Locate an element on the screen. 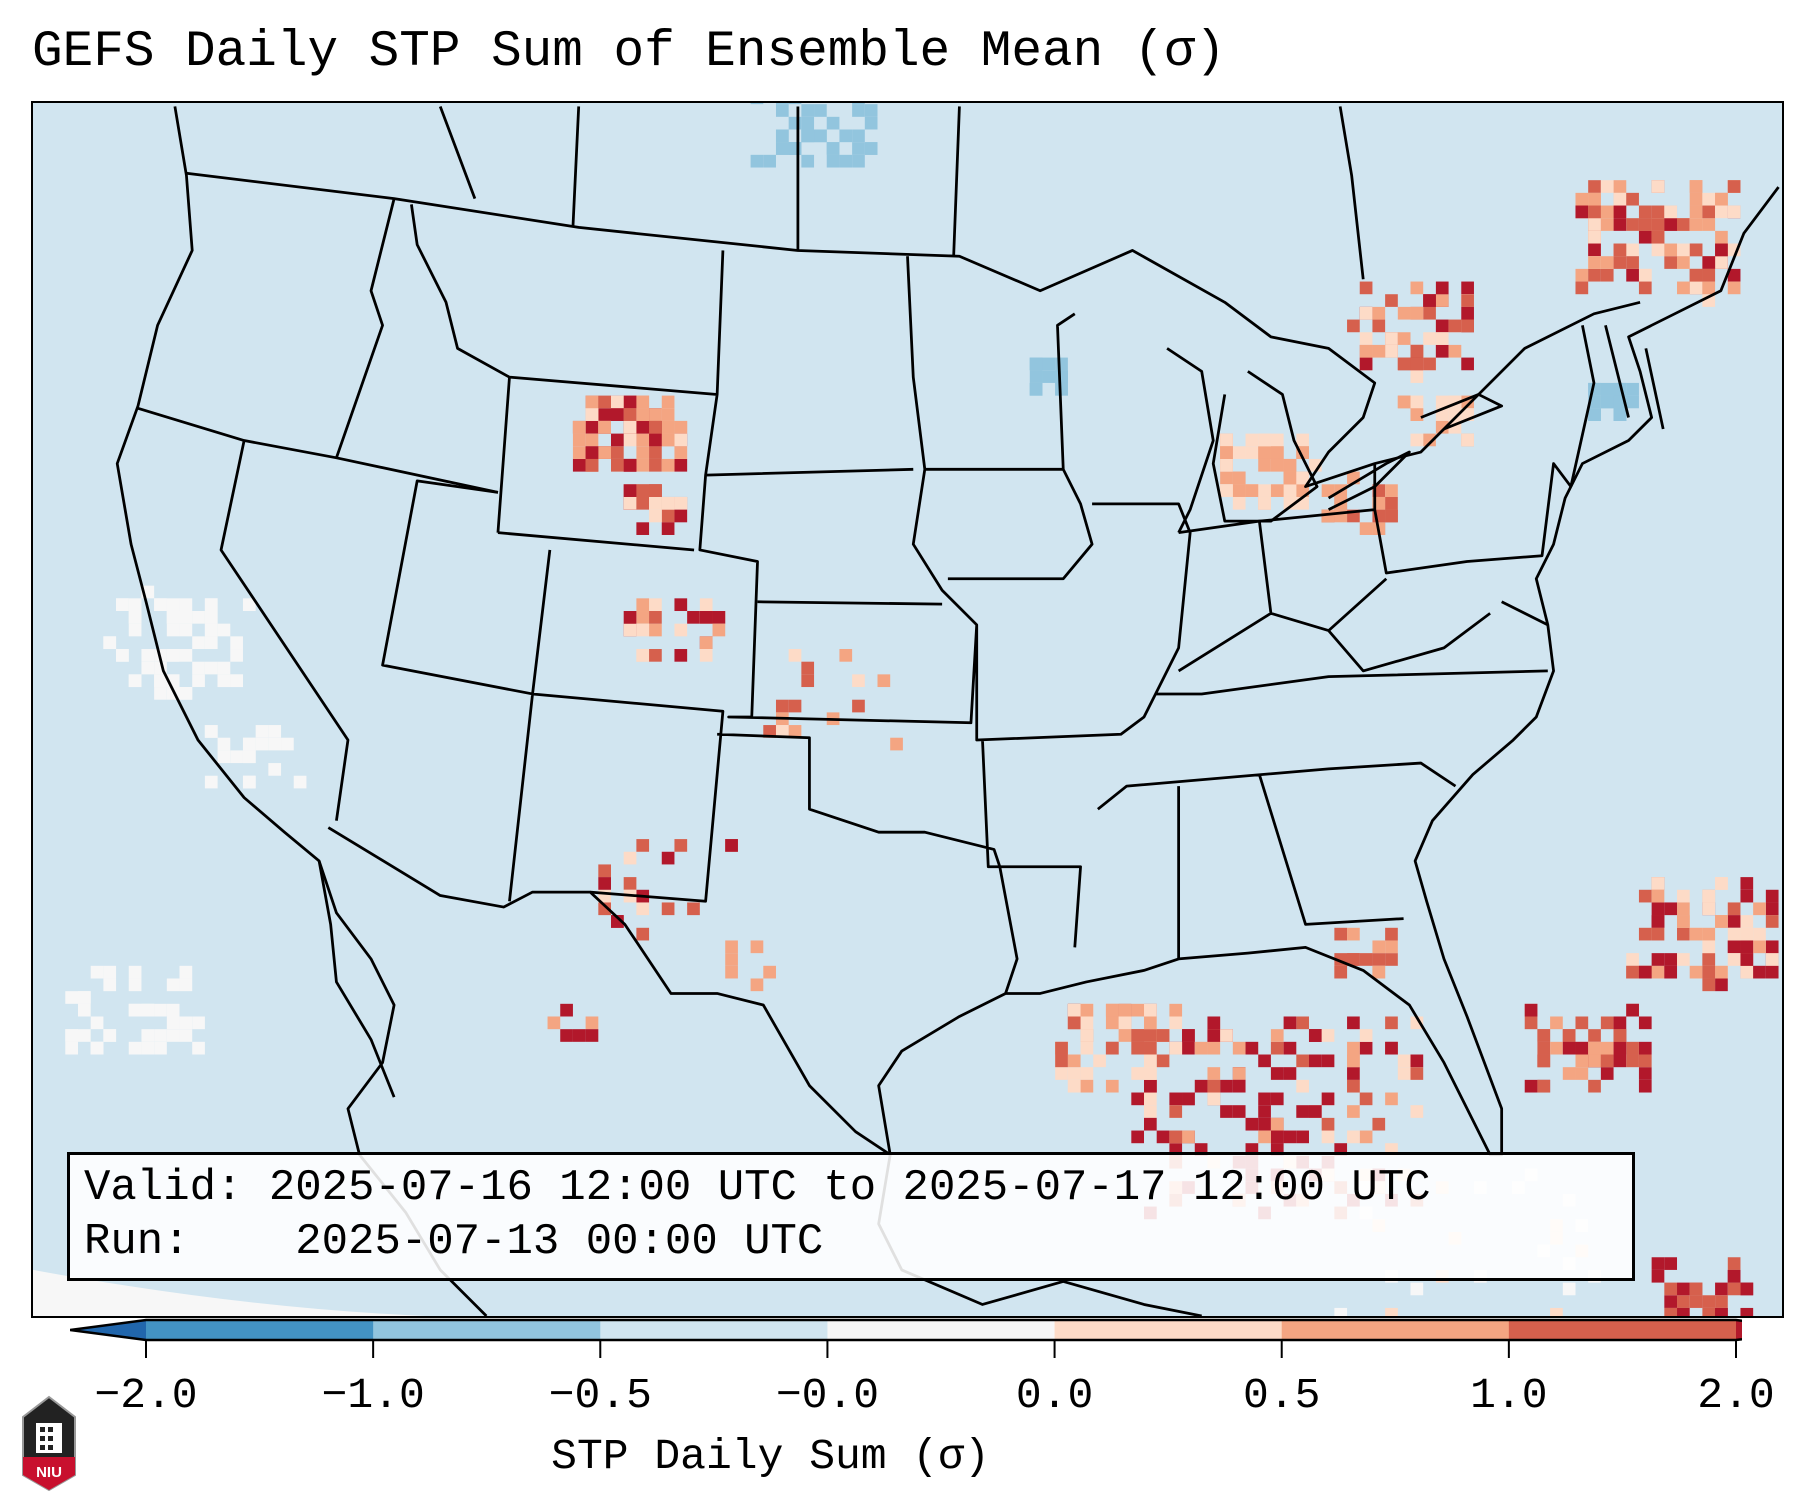 Image resolution: width=1803 pixels, height=1506 pixels. colorbar-tick-label: 2.0 is located at coordinates (1736, 1395).